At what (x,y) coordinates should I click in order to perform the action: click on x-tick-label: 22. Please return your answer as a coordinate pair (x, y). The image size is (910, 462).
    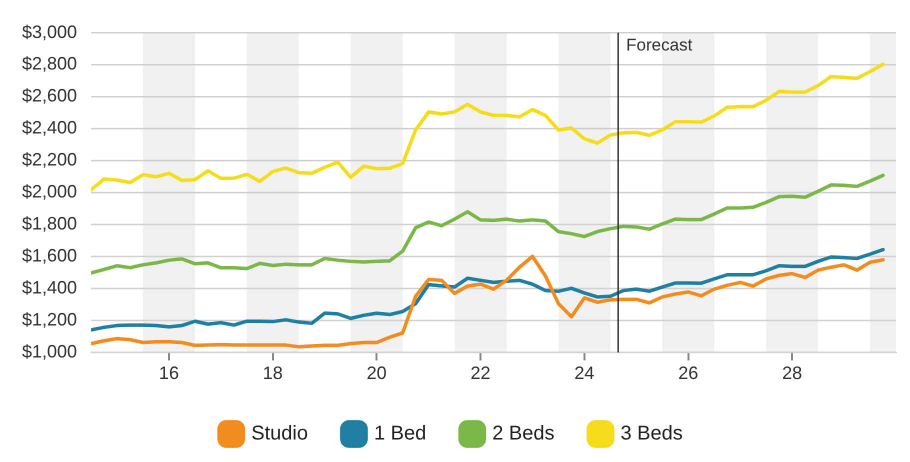
    Looking at the image, I should click on (480, 373).